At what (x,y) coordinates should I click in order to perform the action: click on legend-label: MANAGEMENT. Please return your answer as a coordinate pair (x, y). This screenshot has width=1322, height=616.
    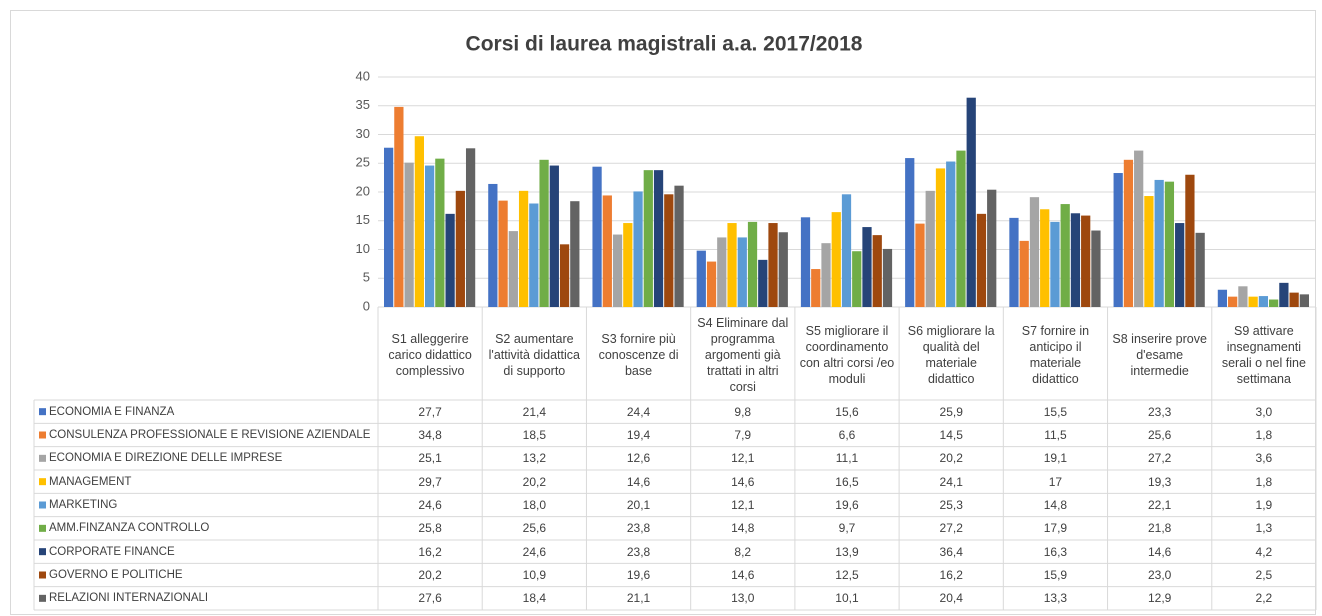
    Looking at the image, I should click on (90, 481).